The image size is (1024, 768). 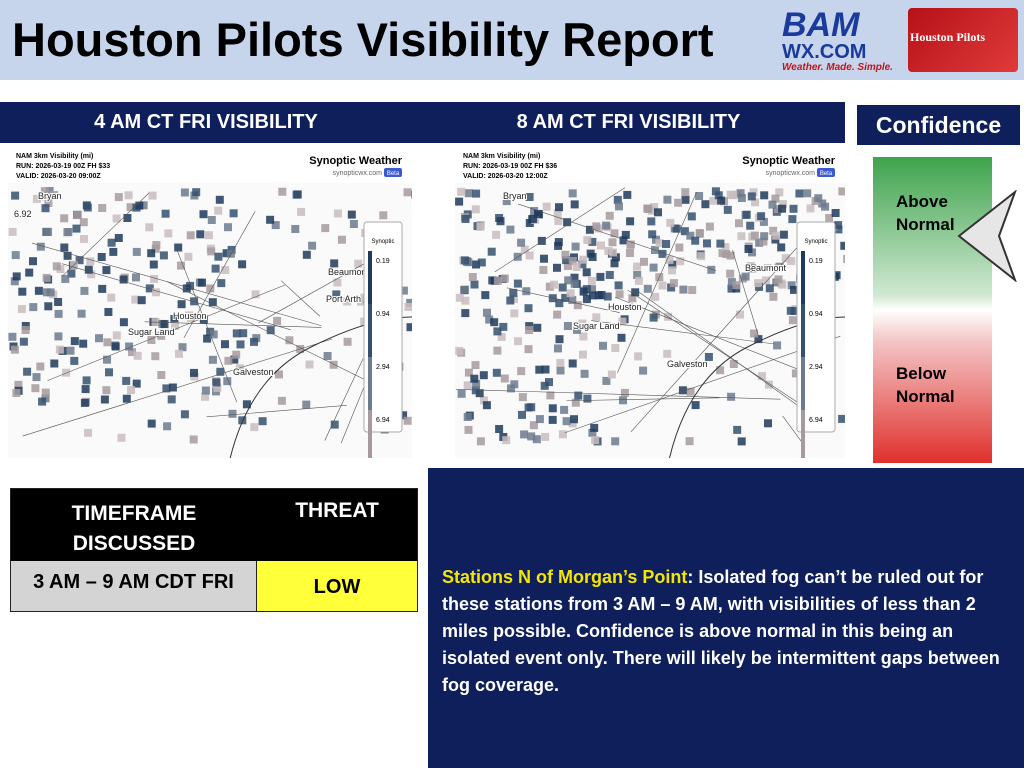 I want to click on legend-box, so click(x=383, y=327).